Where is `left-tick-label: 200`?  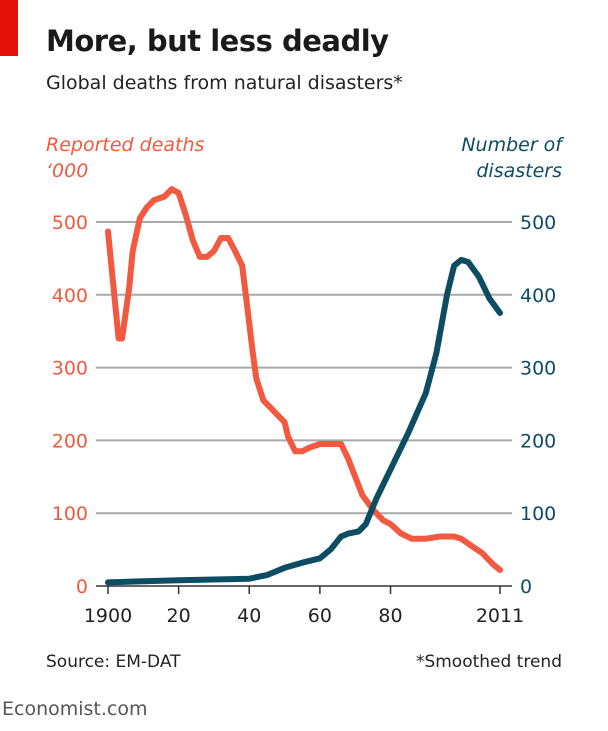 left-tick-label: 200 is located at coordinates (70, 441).